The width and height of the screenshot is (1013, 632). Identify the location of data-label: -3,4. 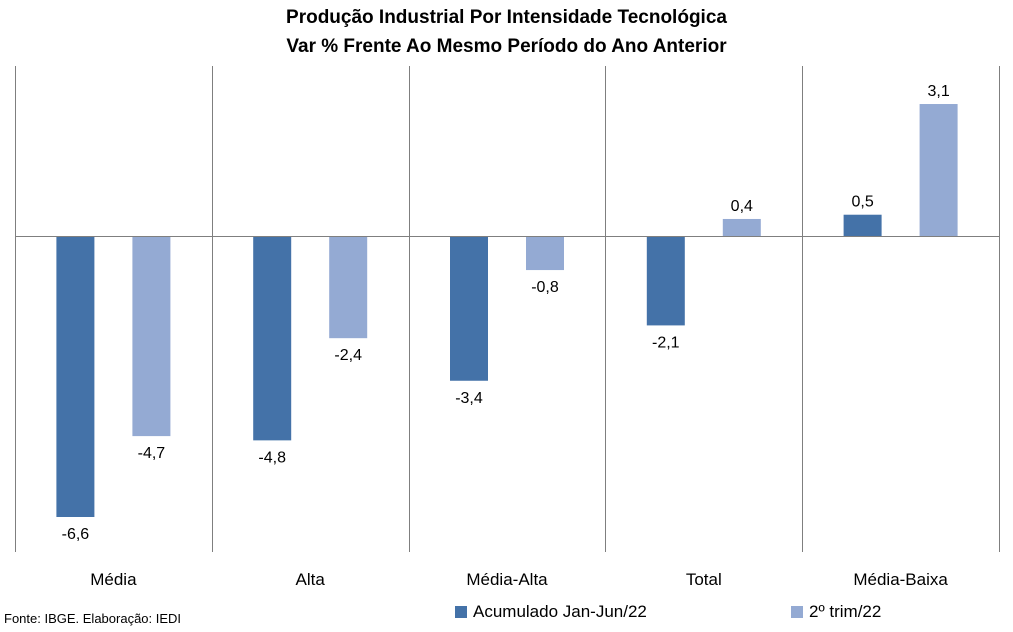
(469, 398).